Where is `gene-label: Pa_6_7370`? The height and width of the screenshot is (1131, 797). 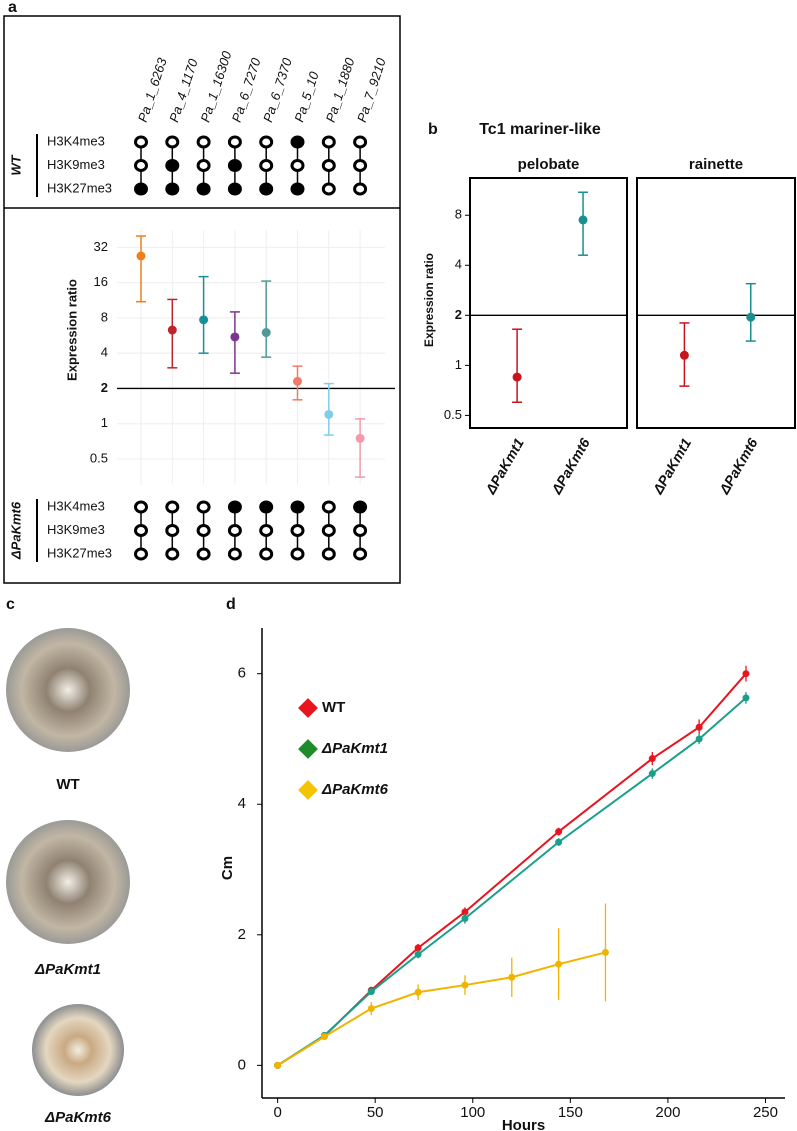 gene-label: Pa_6_7370 is located at coordinates (277, 89).